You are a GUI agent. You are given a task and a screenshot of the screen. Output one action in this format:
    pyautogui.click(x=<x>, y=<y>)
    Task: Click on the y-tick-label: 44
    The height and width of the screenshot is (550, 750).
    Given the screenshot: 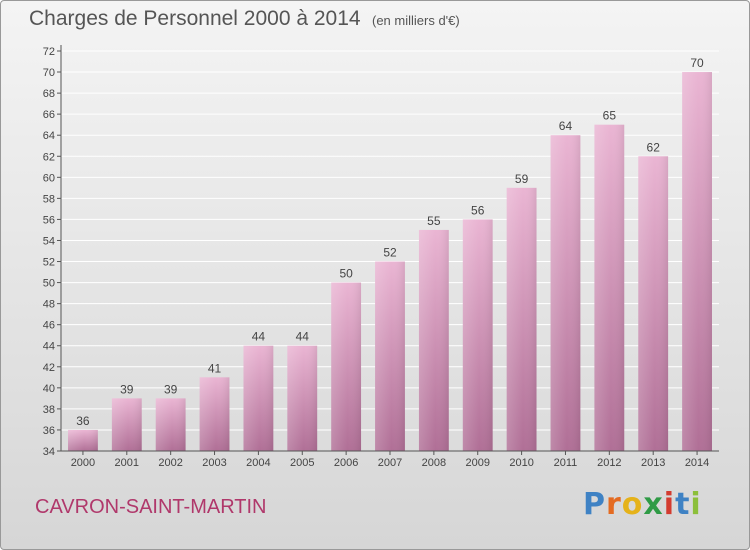 What is the action you would take?
    pyautogui.click(x=49, y=347)
    